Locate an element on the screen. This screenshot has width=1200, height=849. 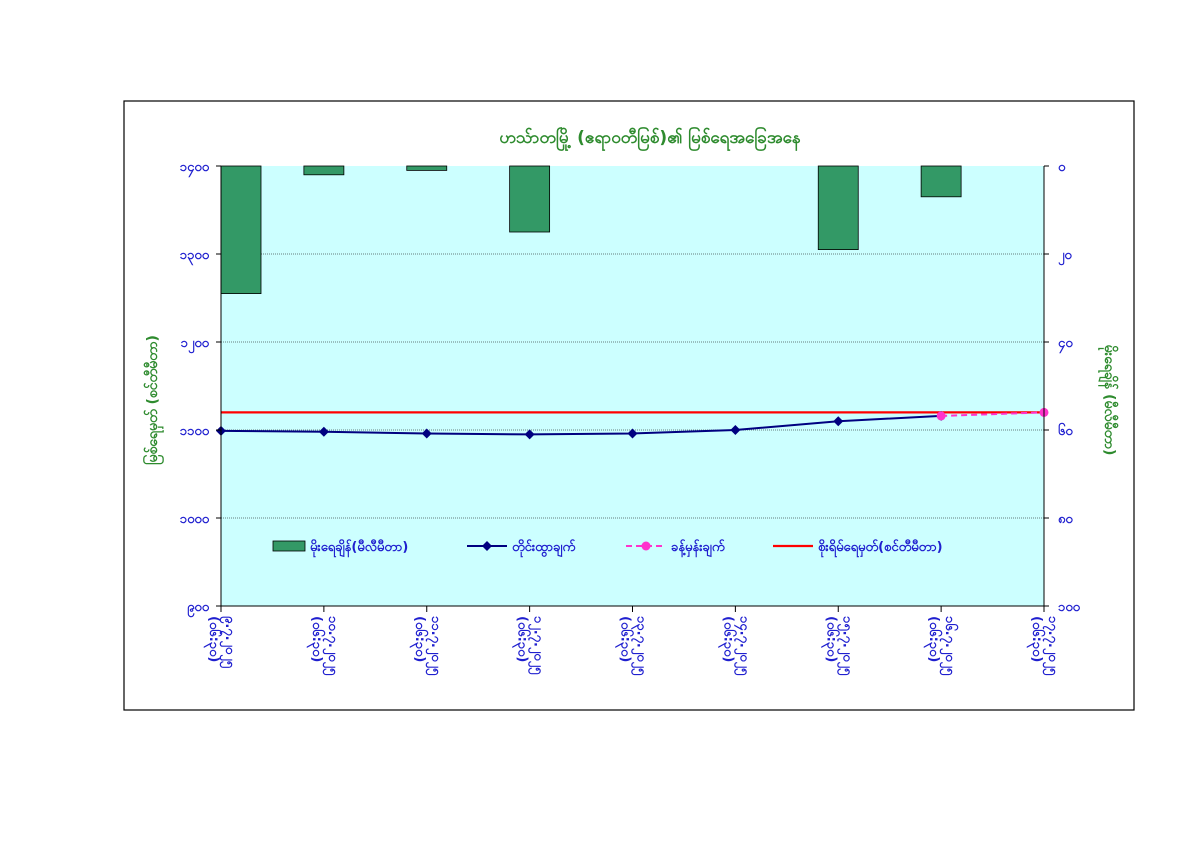
x-tick-label: ၉.၇.၂၀၂၅(၀၆:၃၀) is located at coordinates (220, 642).